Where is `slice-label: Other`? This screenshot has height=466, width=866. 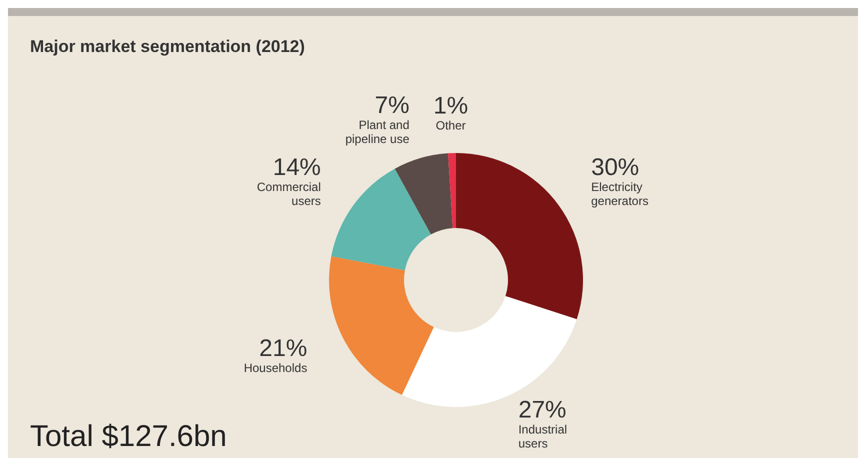
slice-label: Other is located at coordinates (451, 125).